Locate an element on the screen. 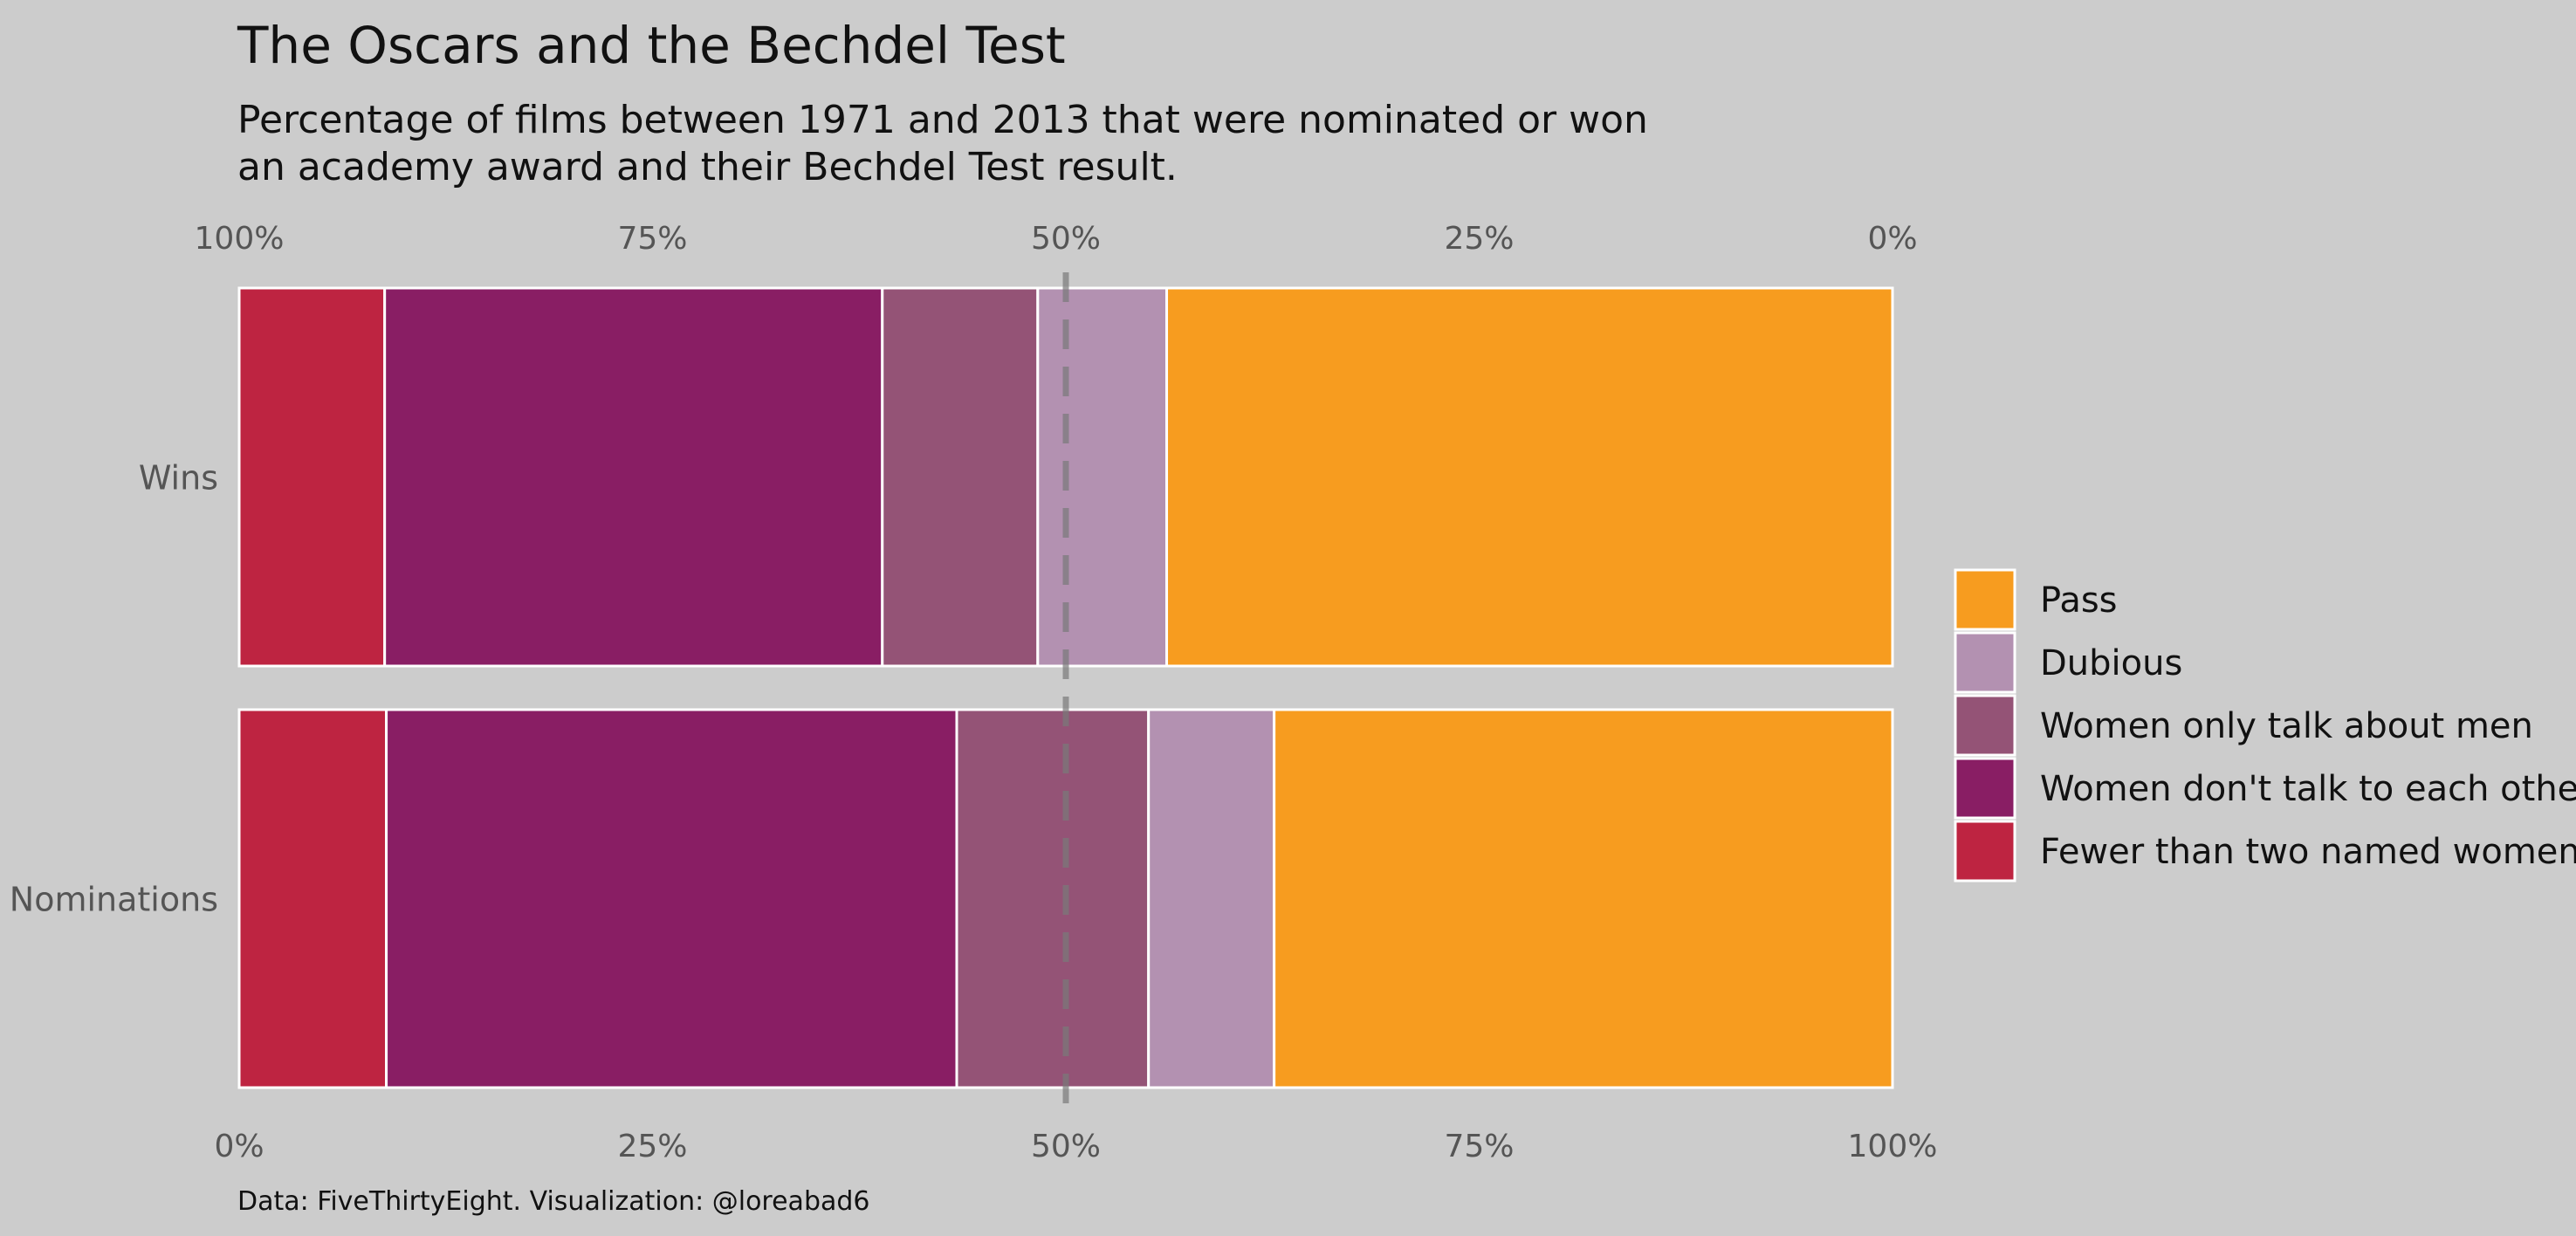 This screenshot has width=2576, height=1236. category-label-0: Wins is located at coordinates (179, 478).